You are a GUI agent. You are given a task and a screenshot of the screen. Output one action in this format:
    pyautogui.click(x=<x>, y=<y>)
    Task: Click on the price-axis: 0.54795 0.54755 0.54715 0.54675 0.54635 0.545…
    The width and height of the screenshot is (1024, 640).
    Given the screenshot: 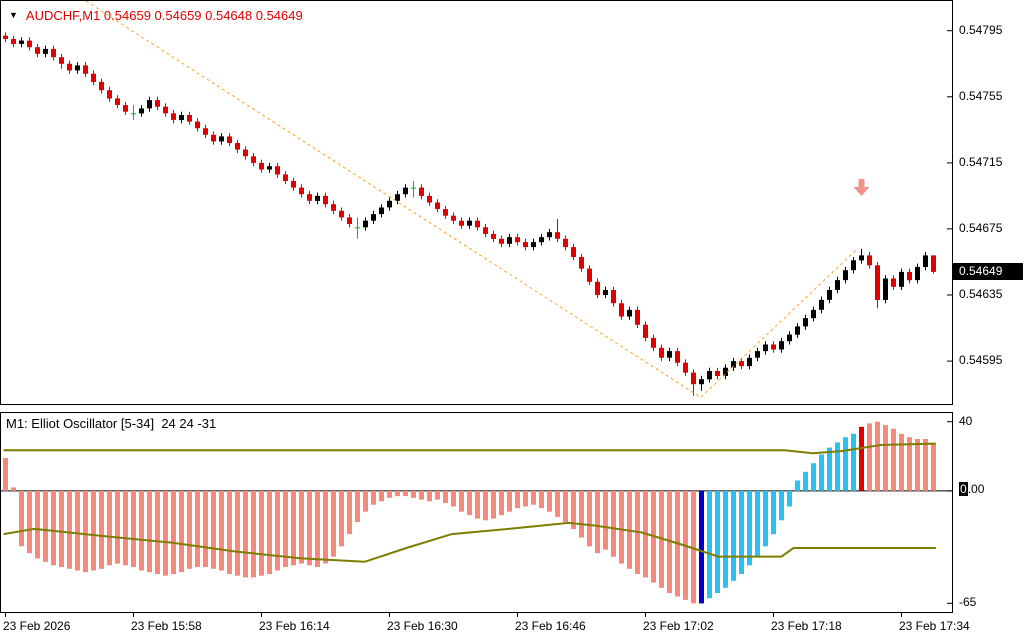 What is the action you would take?
    pyautogui.click(x=988, y=306)
    